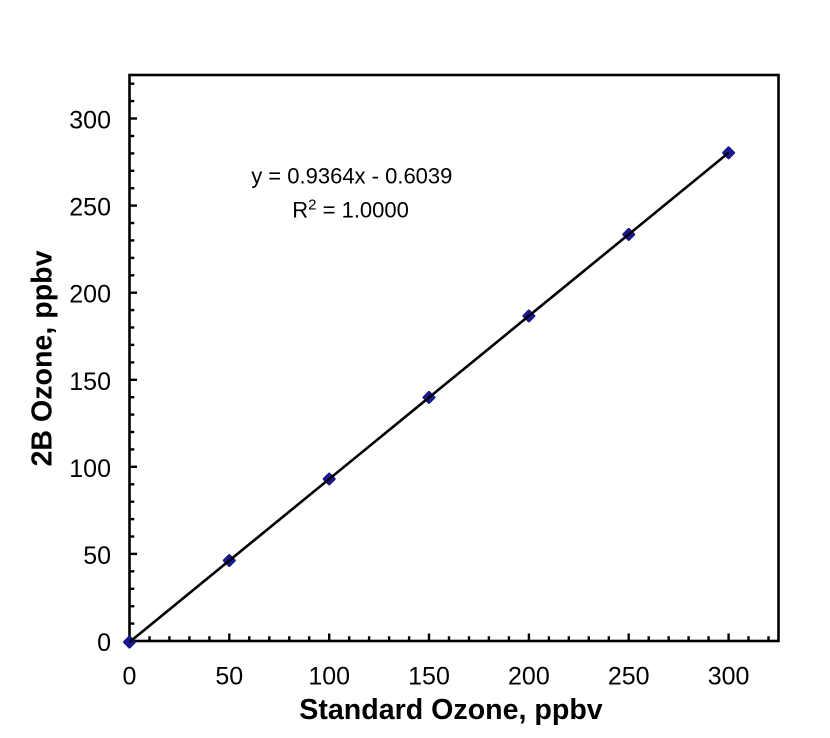  What do you see at coordinates (42, 358) in the screenshot?
I see `svg-text: 2B Ozone, ppbv` at bounding box center [42, 358].